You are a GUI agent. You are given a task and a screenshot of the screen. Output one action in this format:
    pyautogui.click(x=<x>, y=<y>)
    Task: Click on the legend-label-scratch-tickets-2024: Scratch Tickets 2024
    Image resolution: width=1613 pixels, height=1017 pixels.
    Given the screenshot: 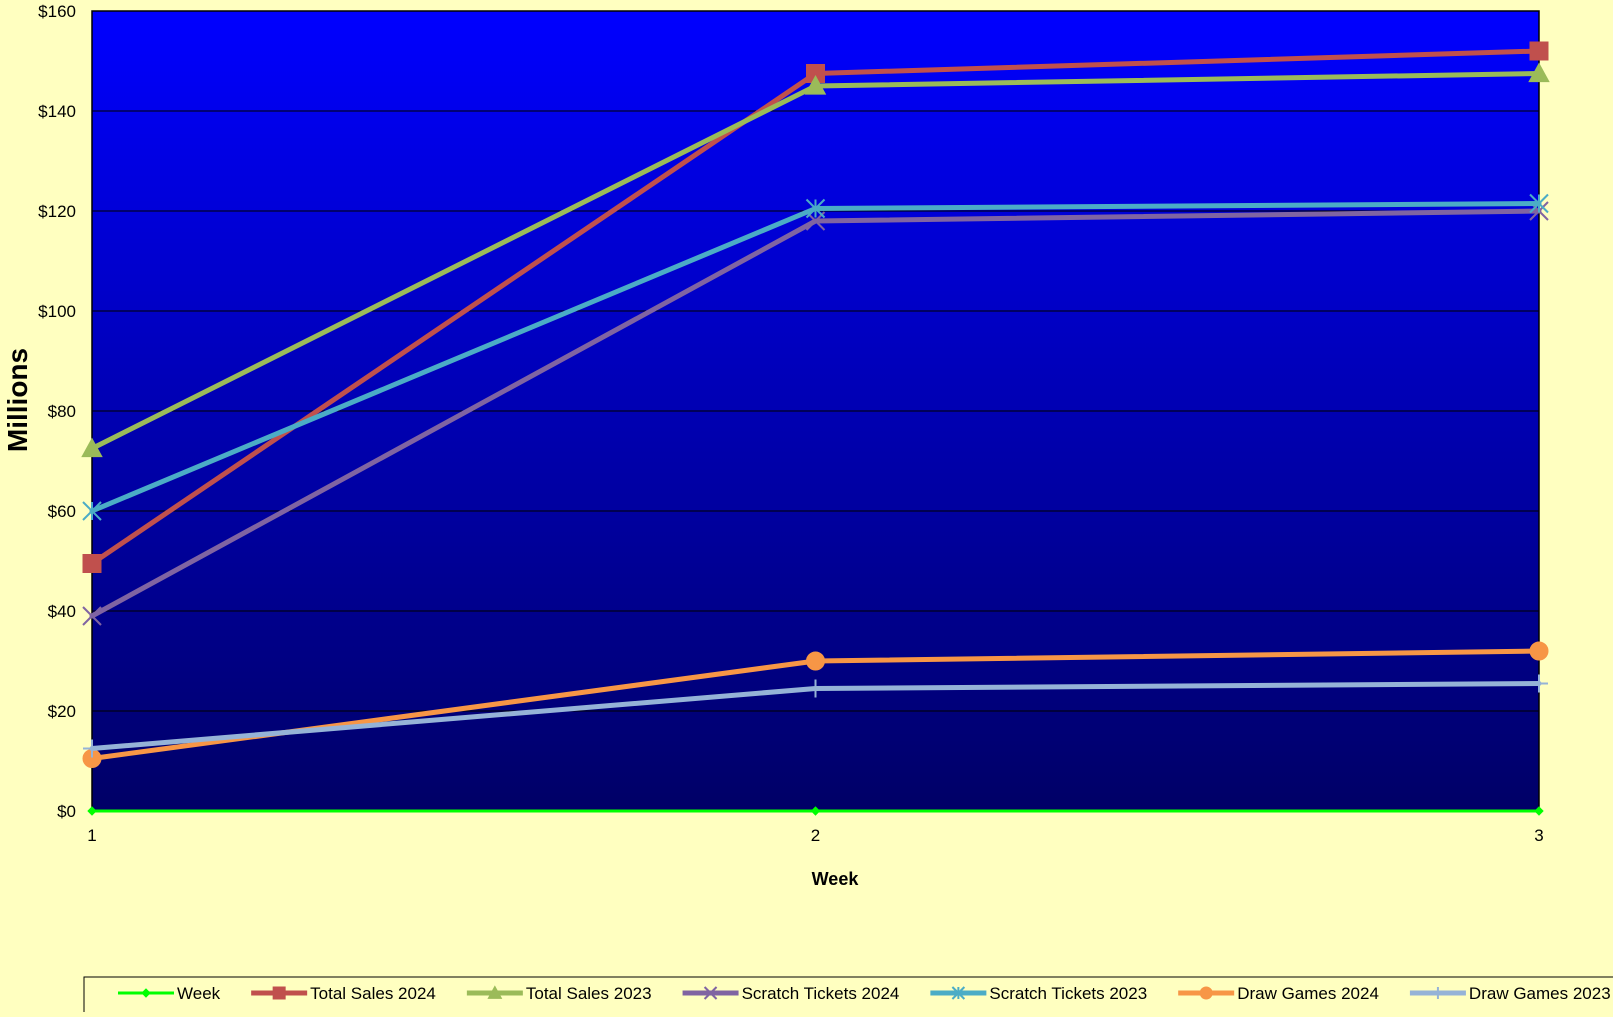 What is the action you would take?
    pyautogui.click(x=821, y=993)
    